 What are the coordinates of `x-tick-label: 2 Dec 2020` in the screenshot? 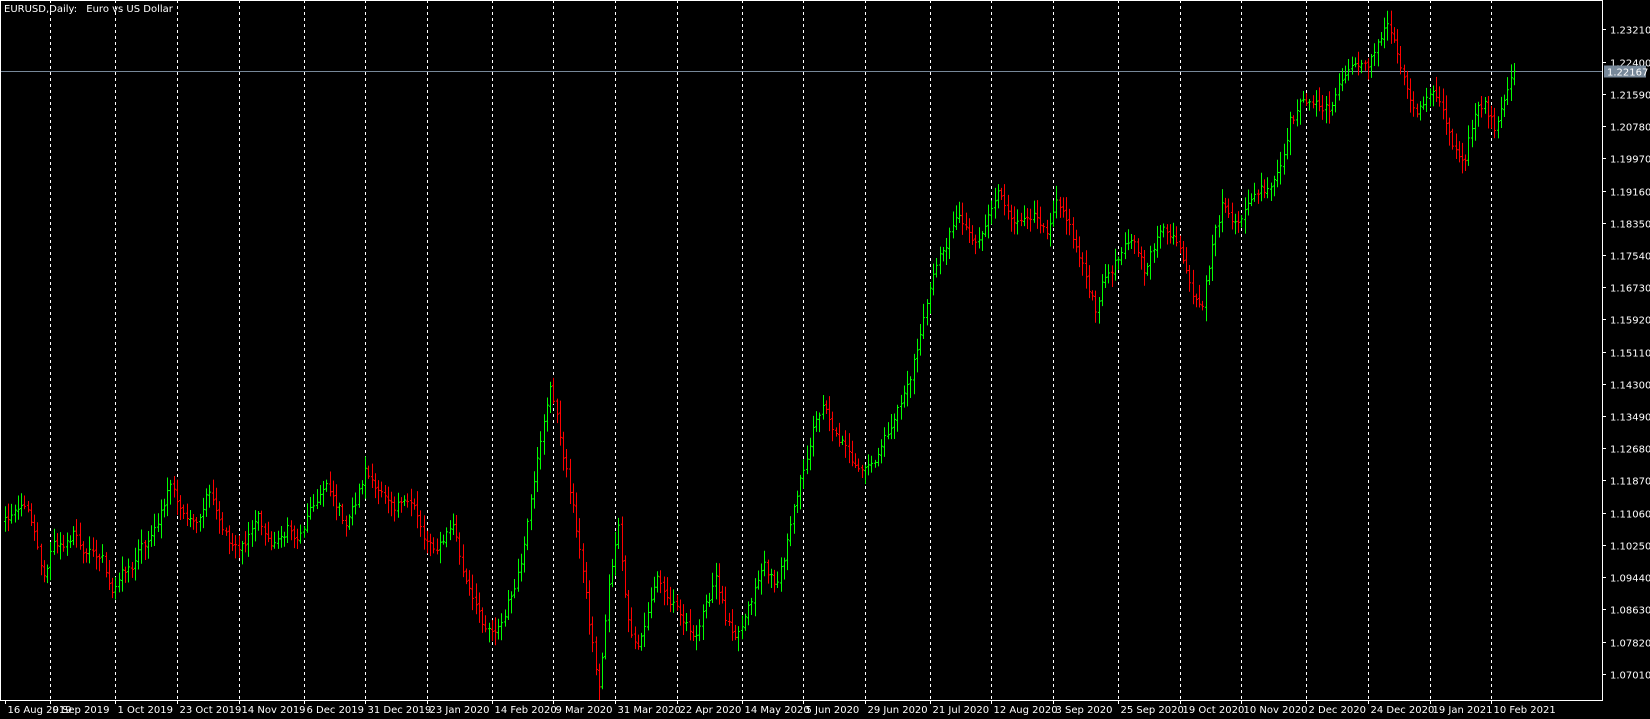 It's located at (1338, 710).